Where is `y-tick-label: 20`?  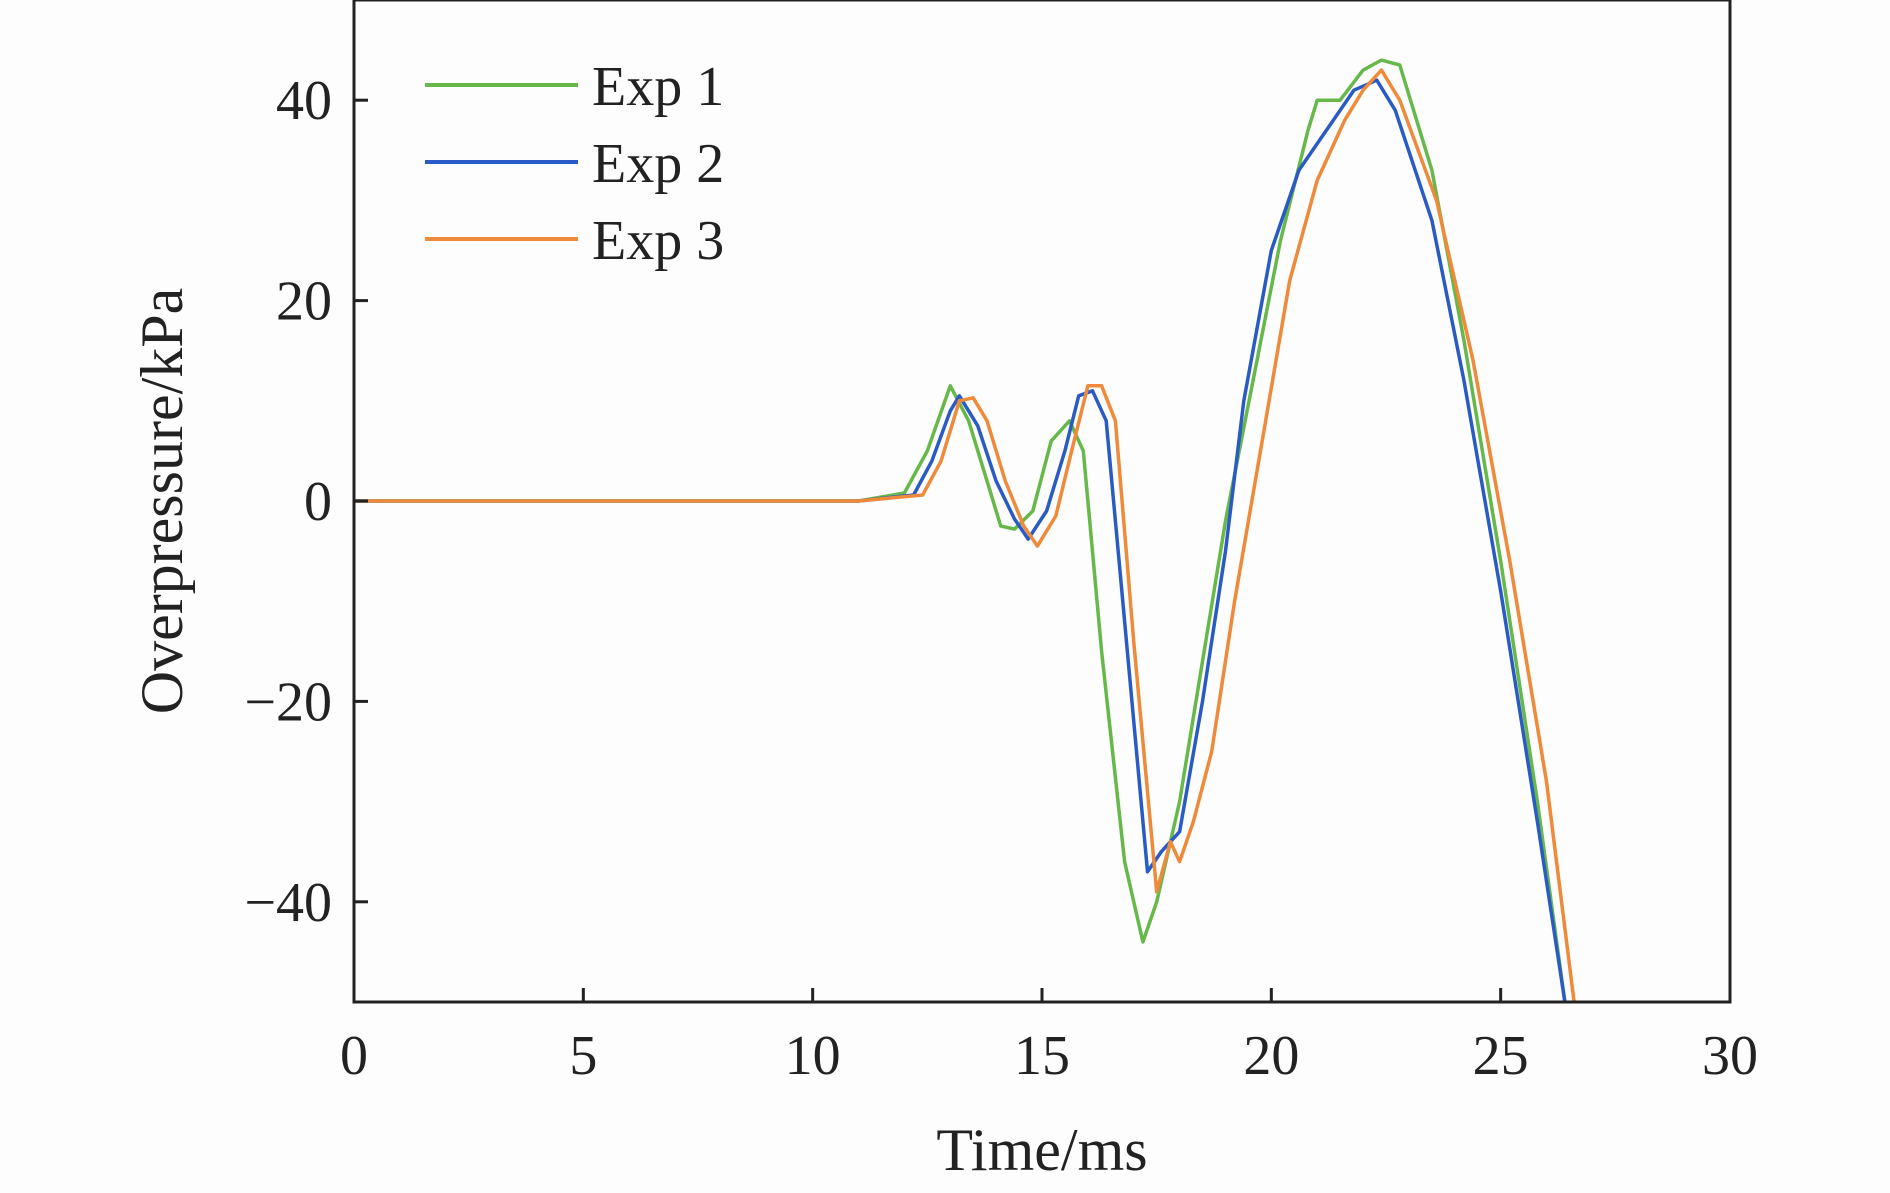
y-tick-label: 20 is located at coordinates (304, 302).